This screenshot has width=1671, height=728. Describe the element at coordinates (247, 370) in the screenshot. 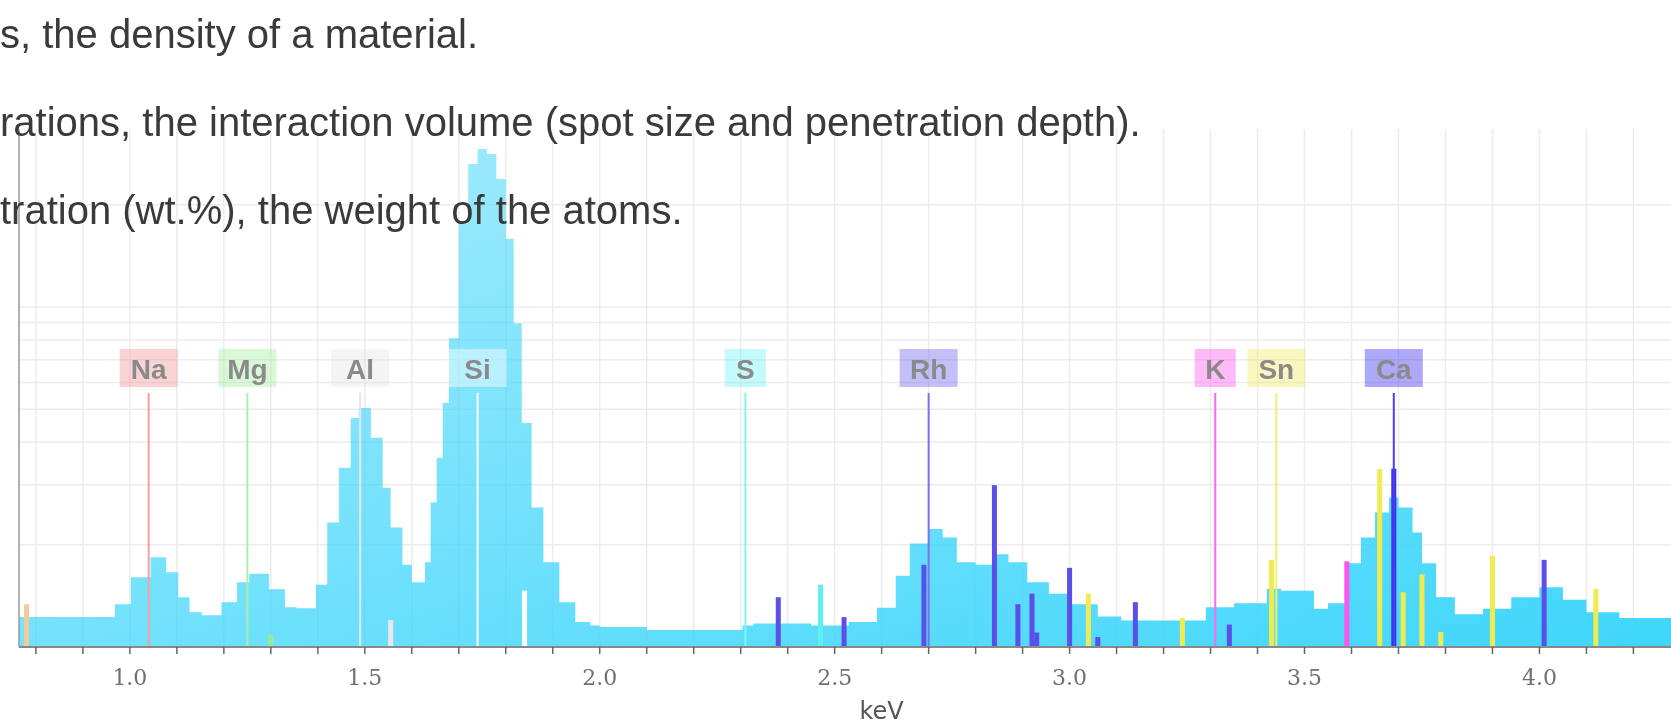

I see `ref-line-label: Mg` at that location.